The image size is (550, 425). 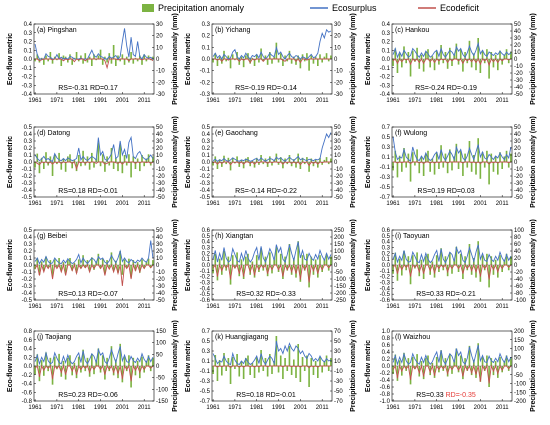 What do you see at coordinates (160, 177) in the screenshot?
I see `y2-tick-label: -20` at bounding box center [160, 177].